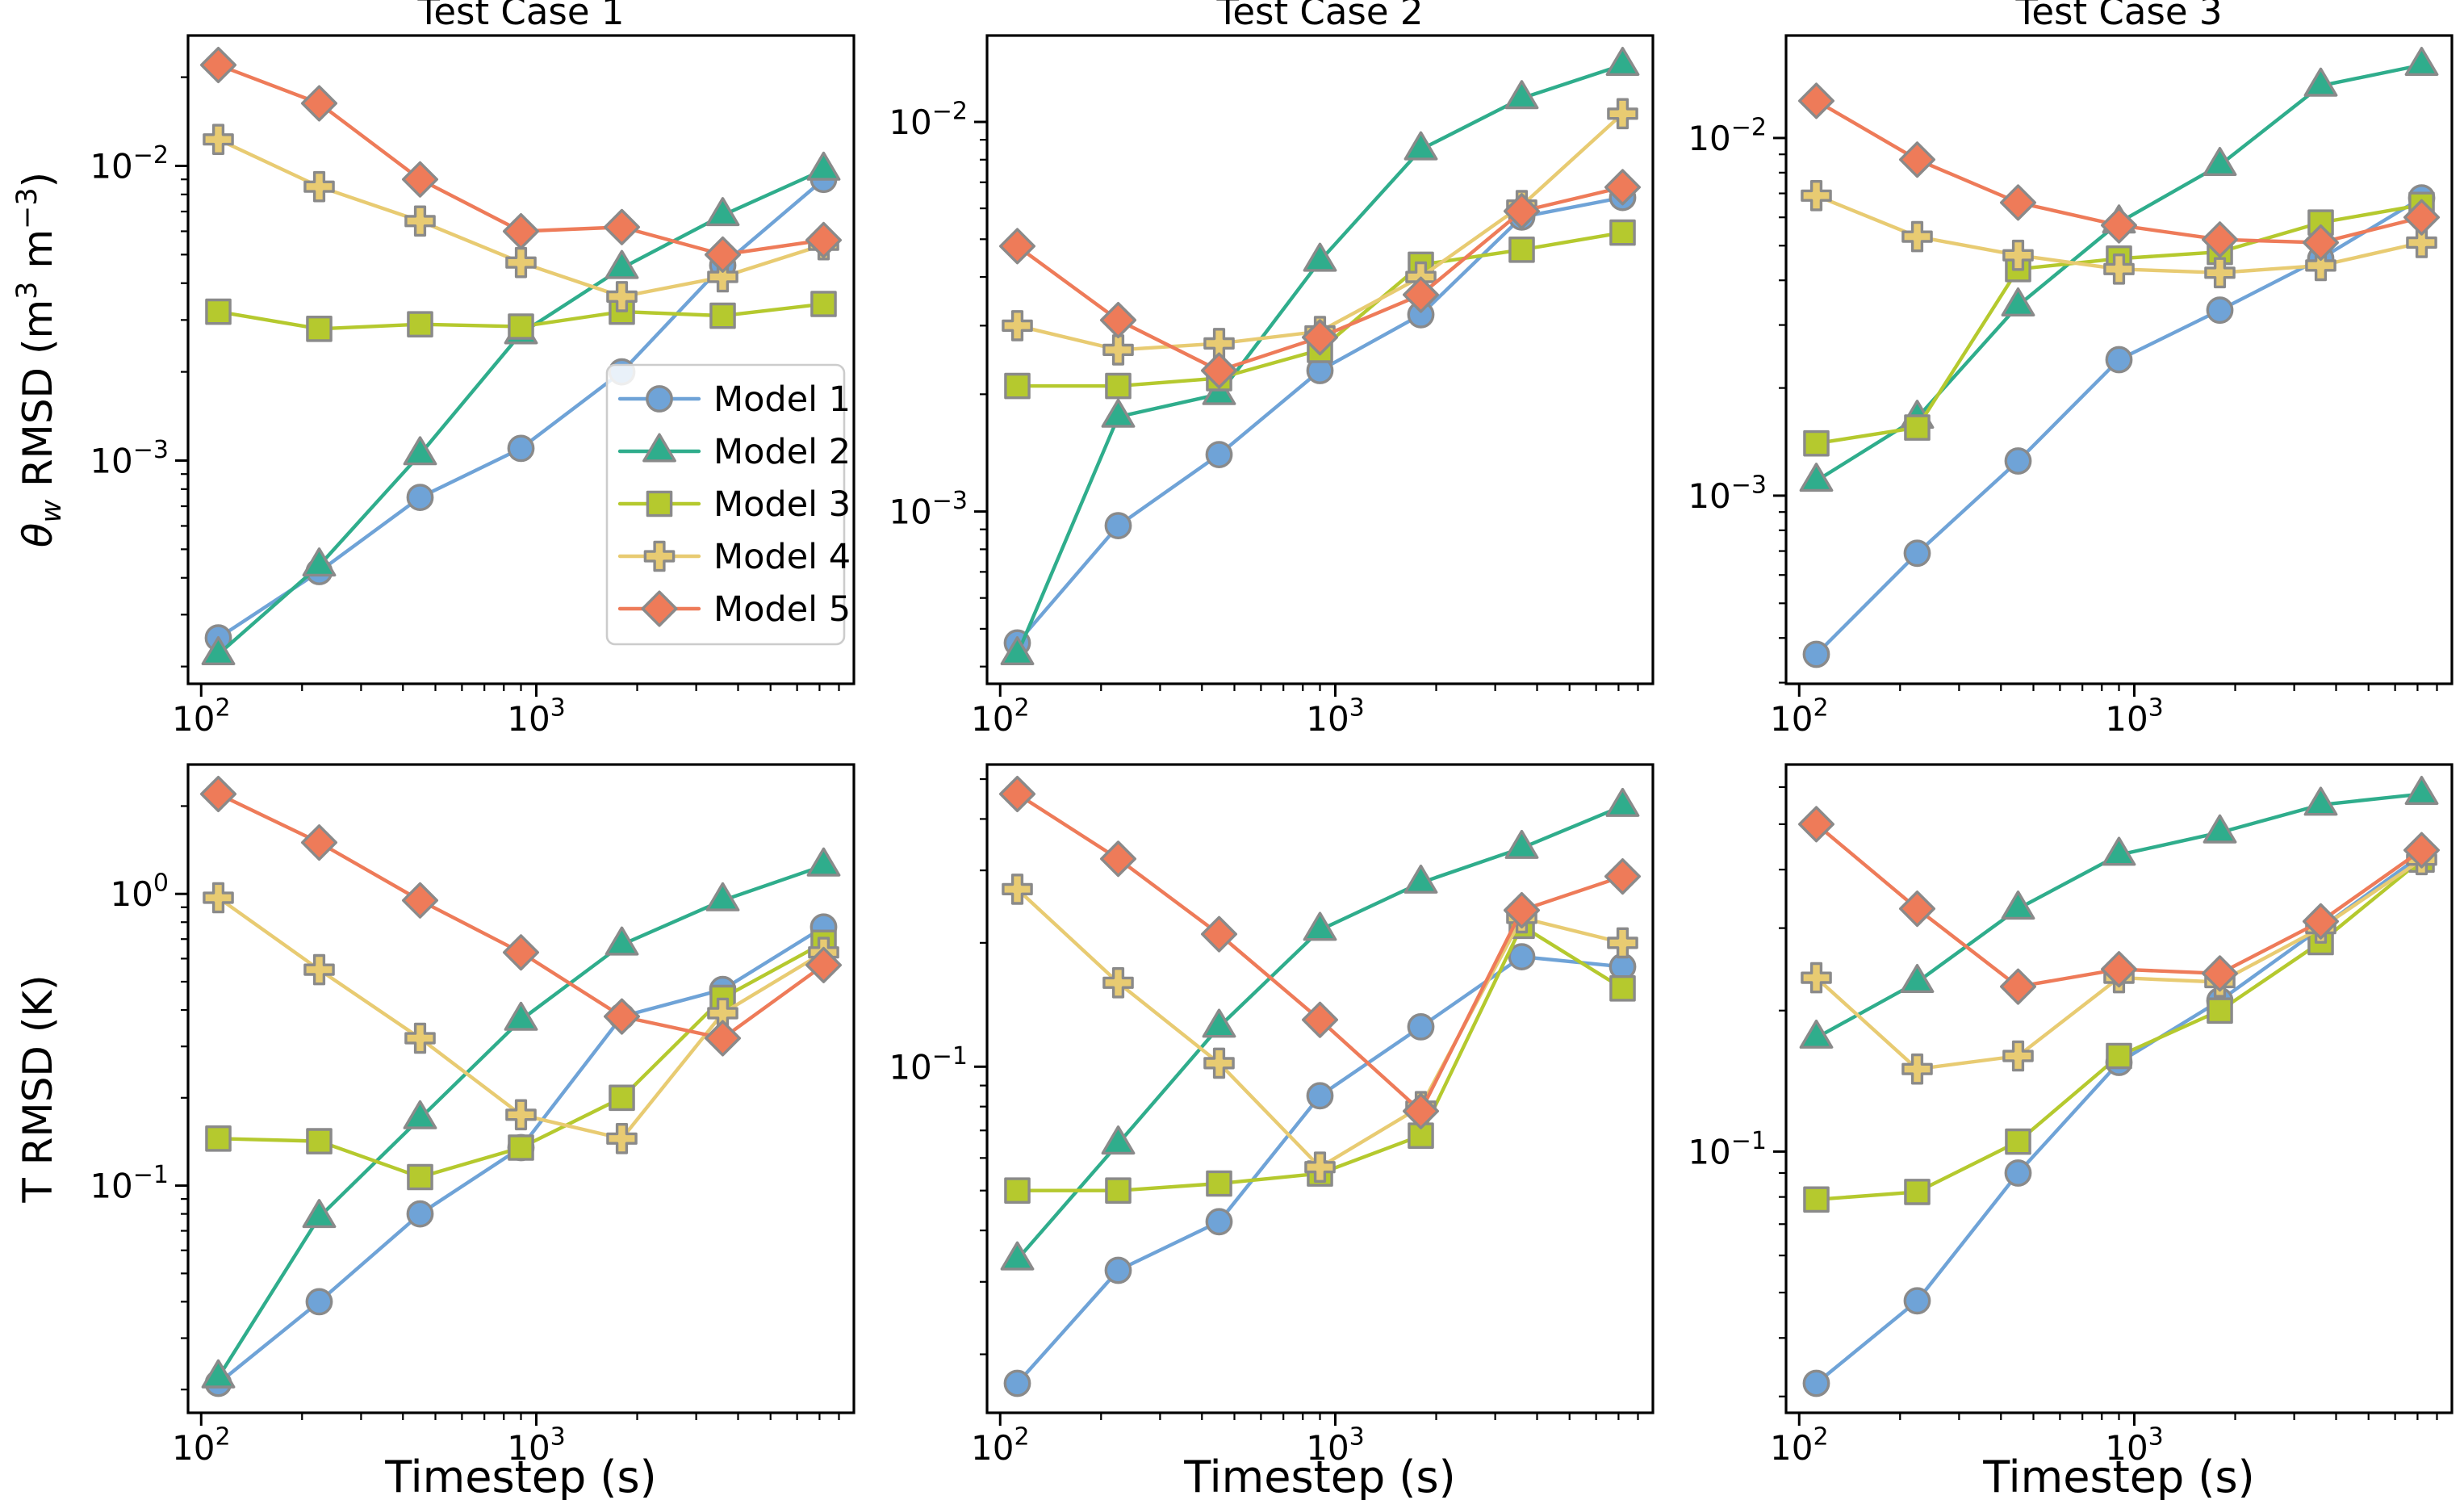 Image resolution: width=2464 pixels, height=1500 pixels. Describe the element at coordinates (2117, 690) in the screenshot. I see `x-axis` at that location.